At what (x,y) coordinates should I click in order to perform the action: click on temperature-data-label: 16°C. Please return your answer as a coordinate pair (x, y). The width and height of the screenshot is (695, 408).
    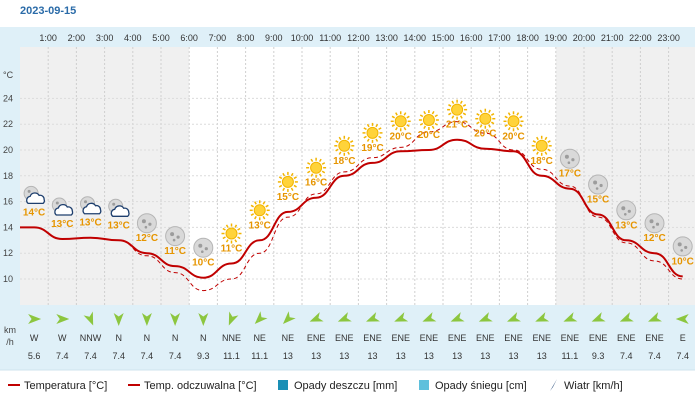
    Looking at the image, I should click on (316, 183).